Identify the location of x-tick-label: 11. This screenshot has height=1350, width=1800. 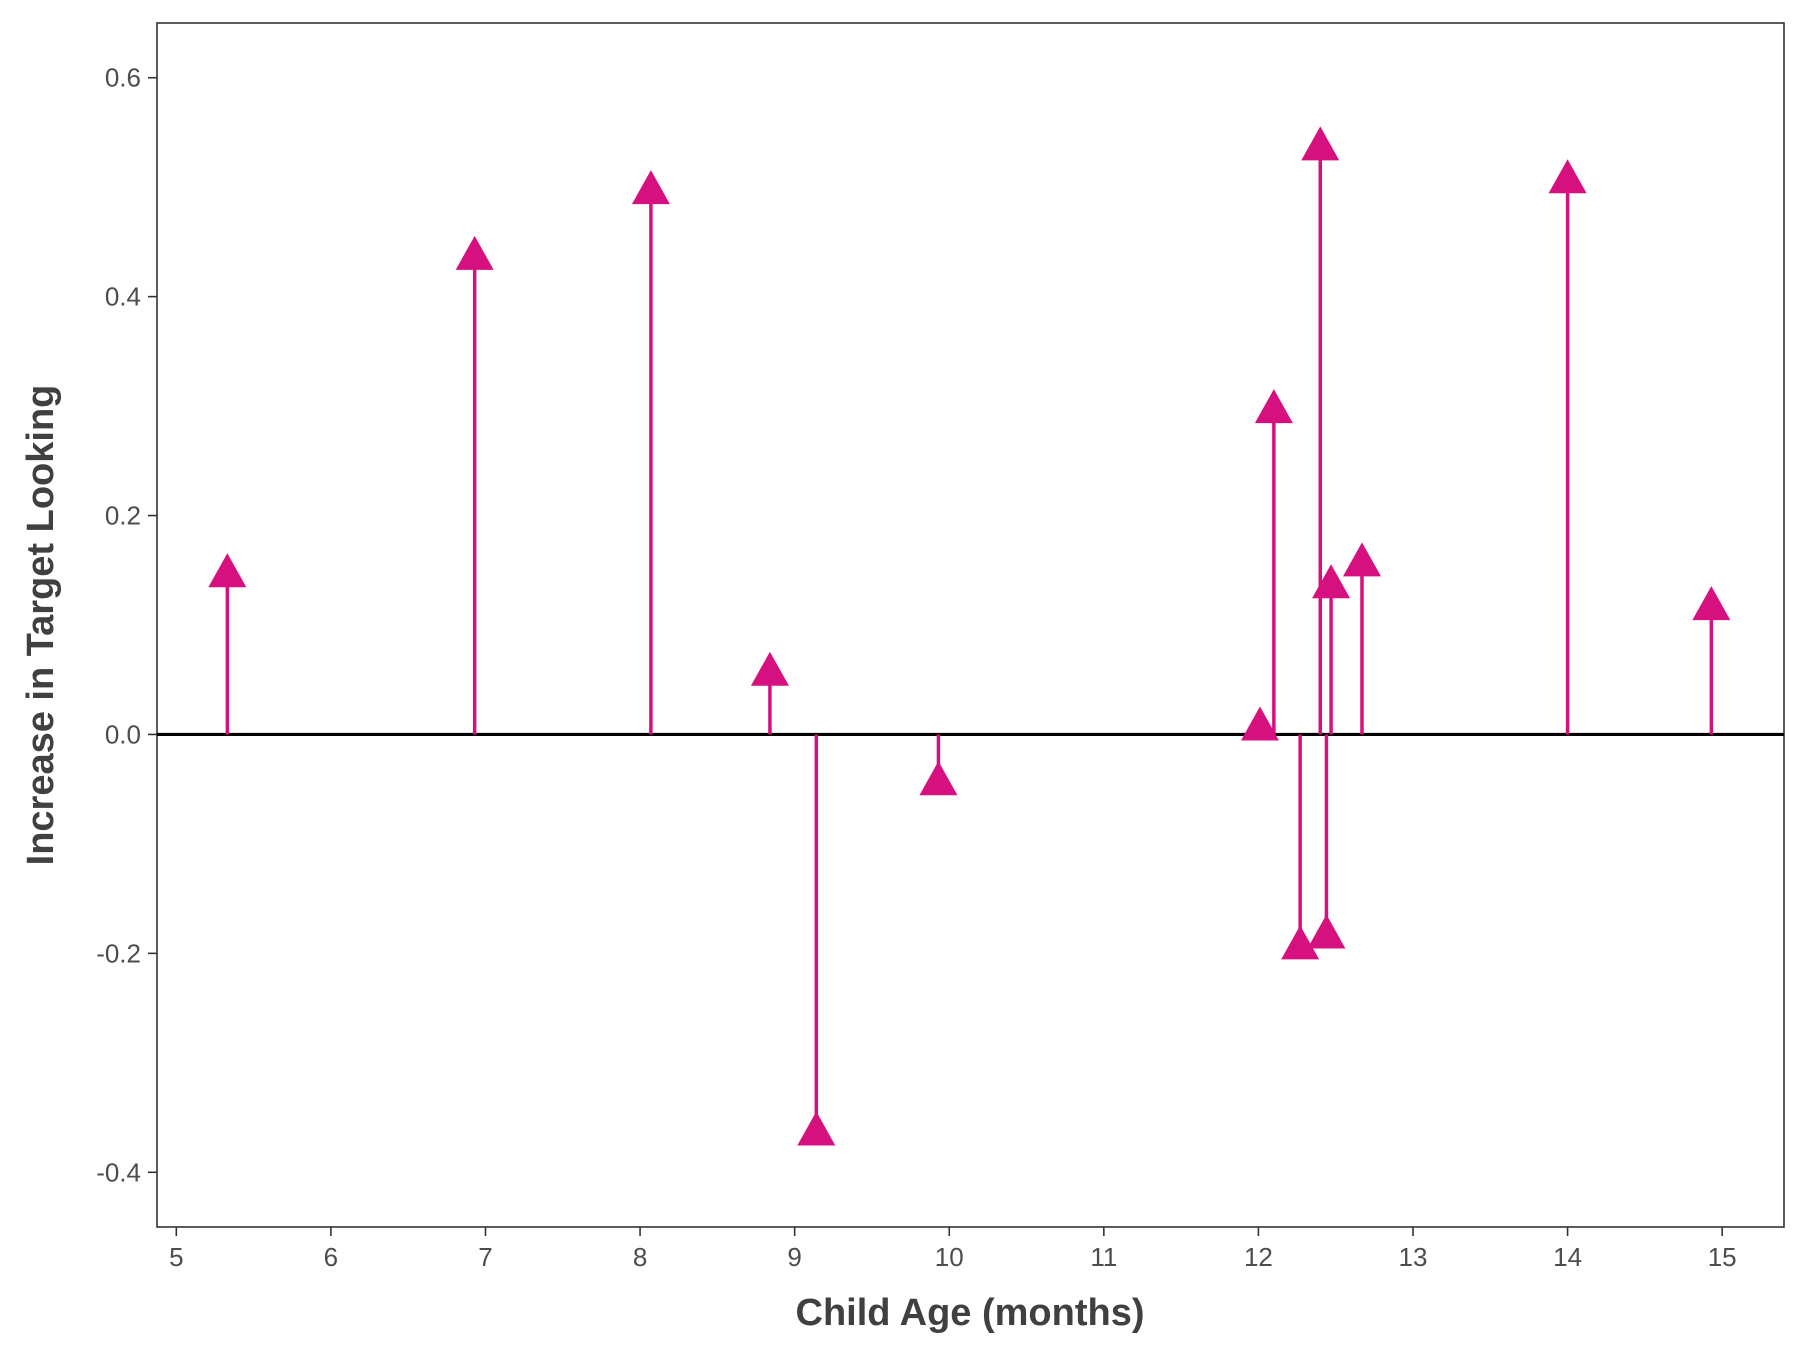
(1103, 1257).